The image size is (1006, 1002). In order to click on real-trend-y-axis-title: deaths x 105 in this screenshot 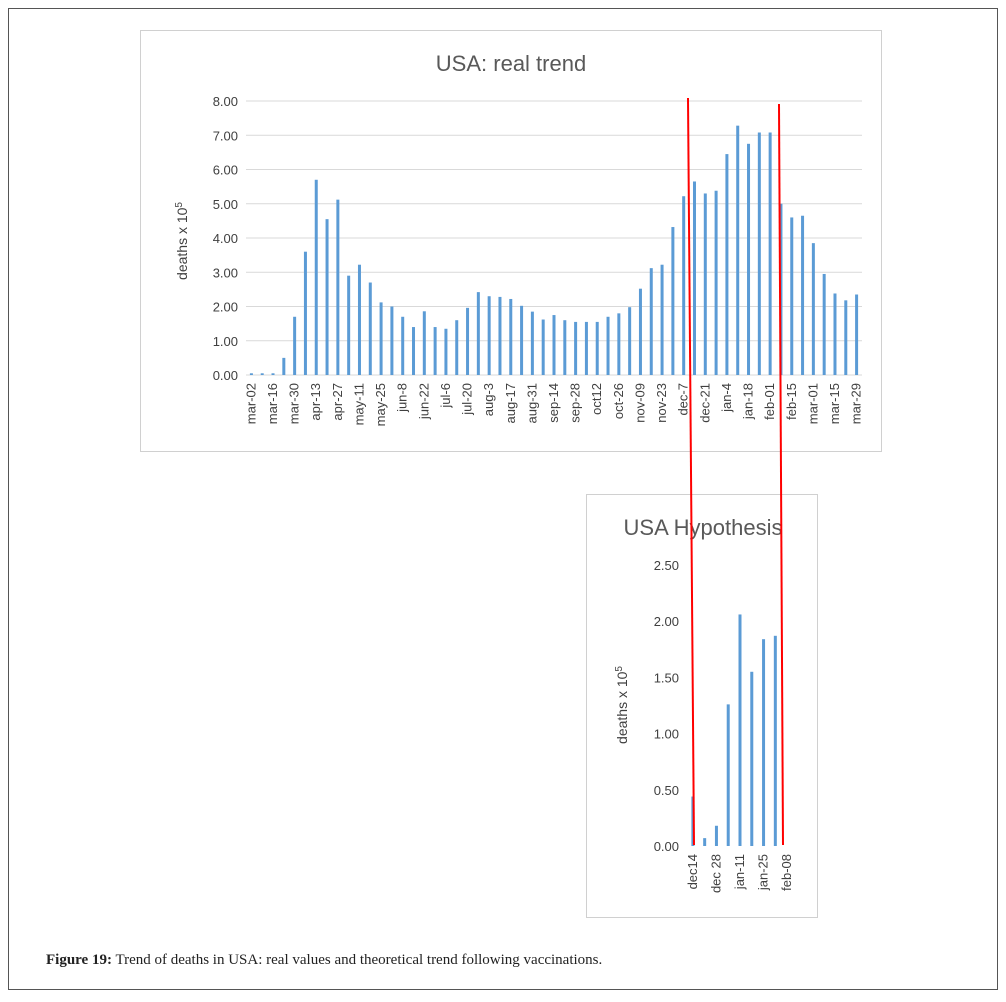, I will do `click(182, 241)`.